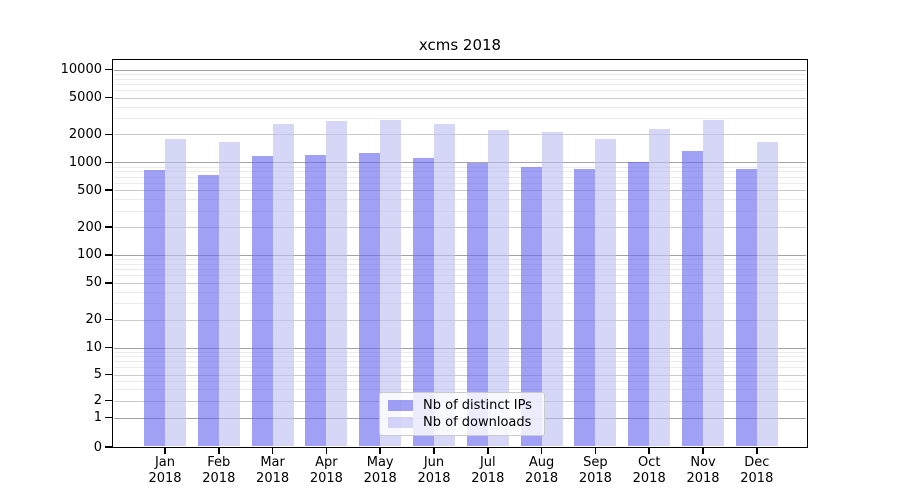 The image size is (900, 500). Describe the element at coordinates (400, 405) in the screenshot. I see `legend-swatch-distinct-ips` at that location.